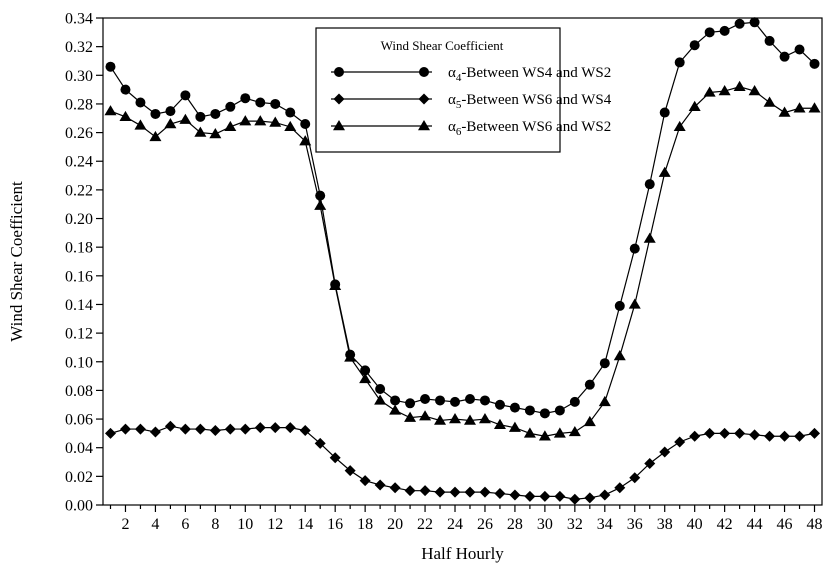 Image resolution: width=828 pixels, height=567 pixels. What do you see at coordinates (215, 524) in the screenshot?
I see `x-tick-label: 8` at bounding box center [215, 524].